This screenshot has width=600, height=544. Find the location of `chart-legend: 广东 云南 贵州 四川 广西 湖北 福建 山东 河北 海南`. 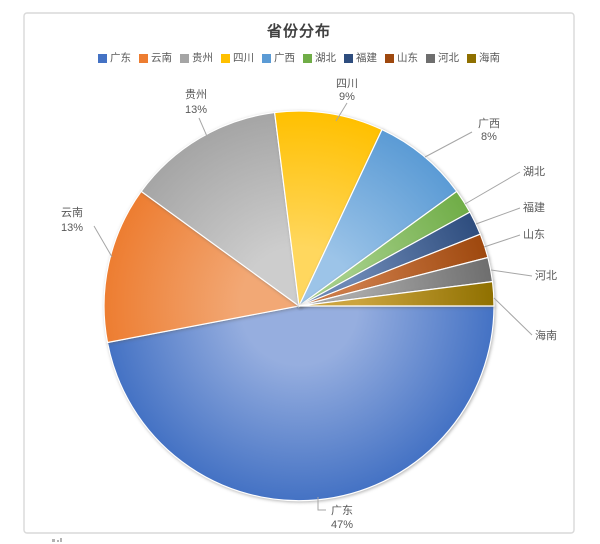

chart-legend: 广东 云南 贵州 四川 广西 湖北 福建 山东 河北 海南 is located at coordinates (299, 58).